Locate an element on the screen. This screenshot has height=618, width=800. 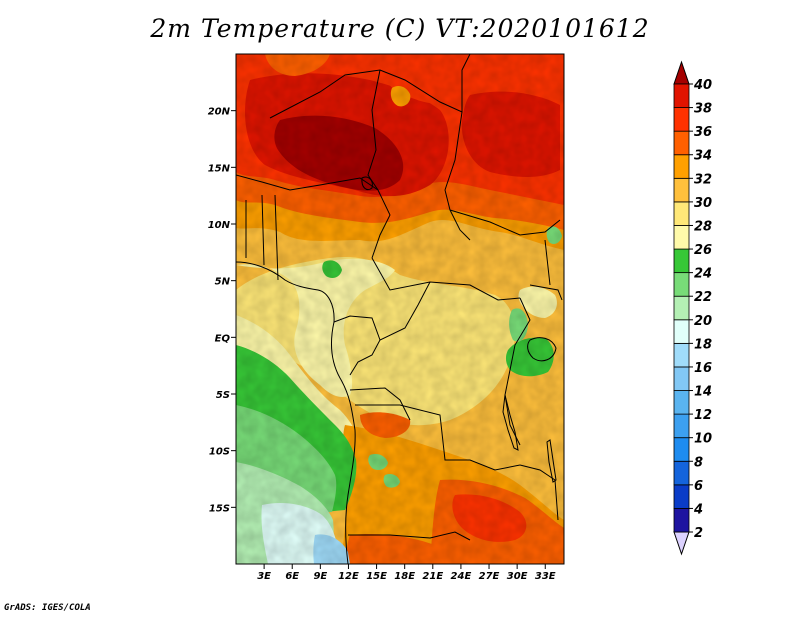
grads-credit: GrADS: IGES/COLA is located at coordinates (47, 608).